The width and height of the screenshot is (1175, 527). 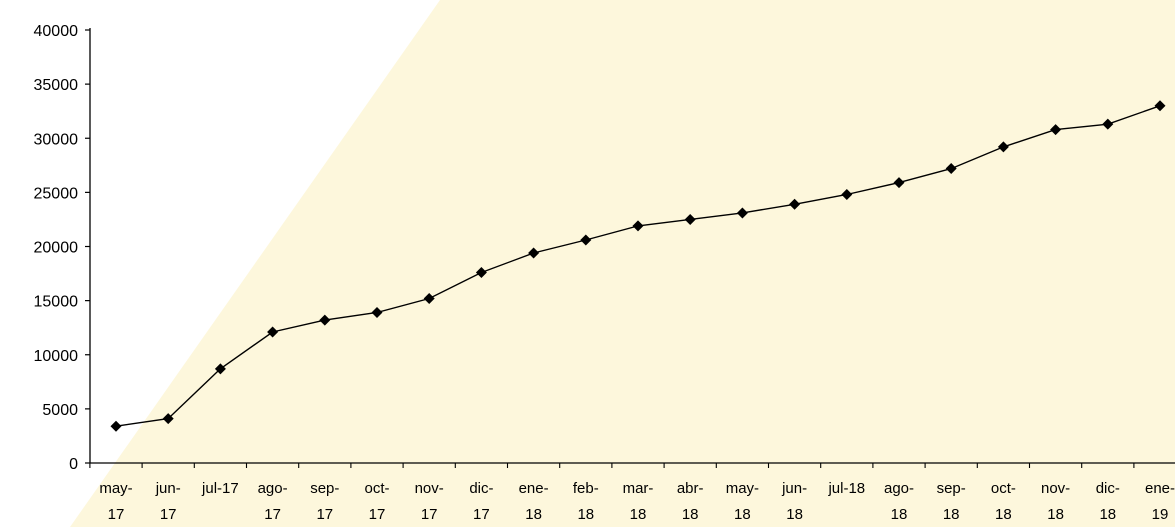 I want to click on x-tick-label: jul-17, so click(x=220, y=488).